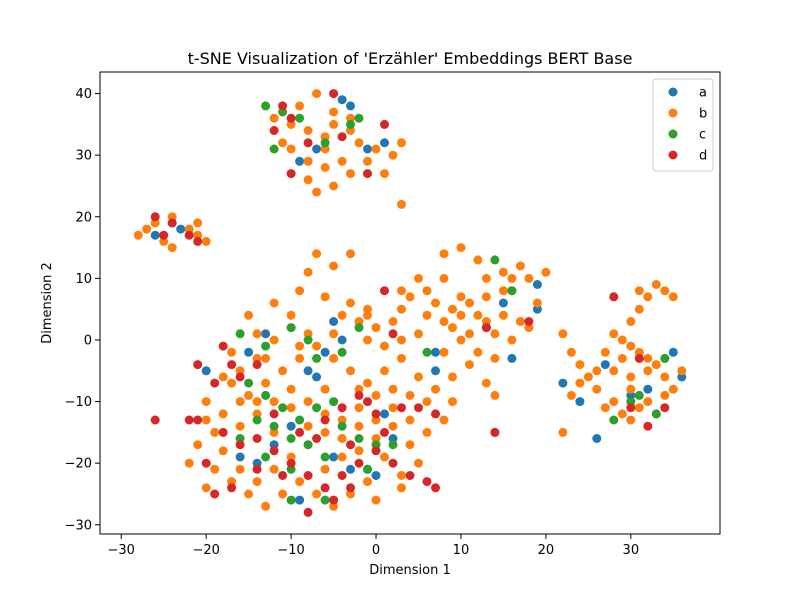 This screenshot has height=600, width=800. Describe the element at coordinates (683, 125) in the screenshot. I see `legend-box` at that location.